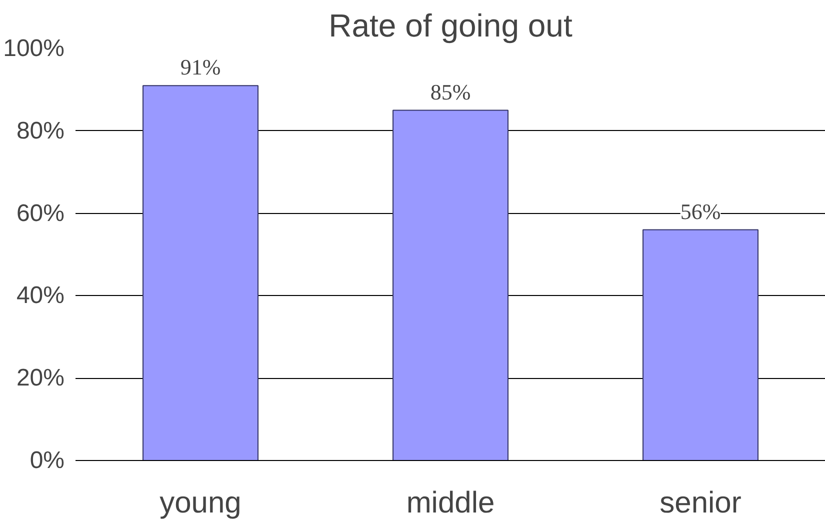 The width and height of the screenshot is (825, 522). Describe the element at coordinates (40, 130) in the screenshot. I see `y-tick-label: 80%` at that location.